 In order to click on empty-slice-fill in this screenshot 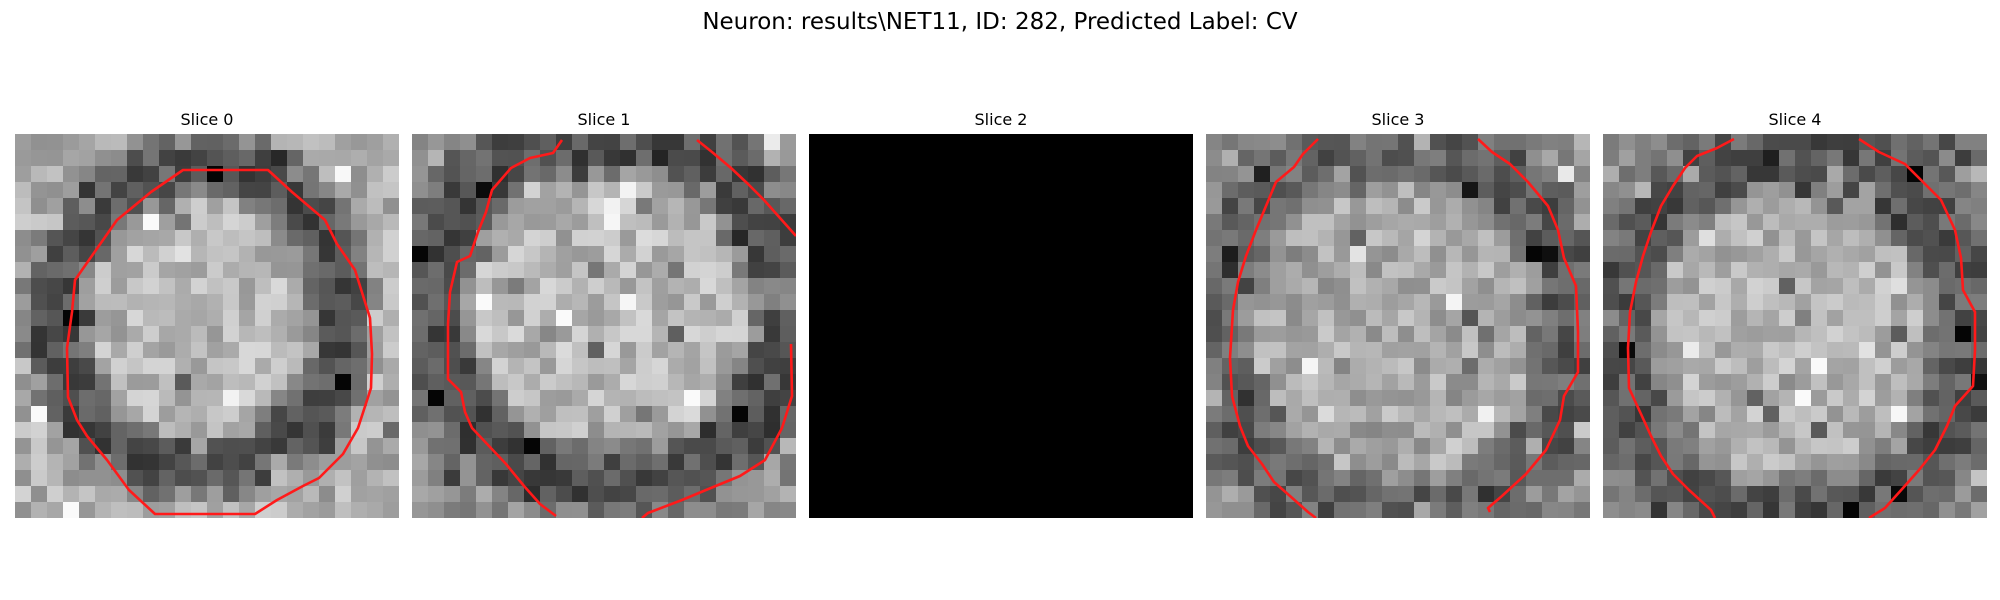, I will do `click(1001, 326)`.